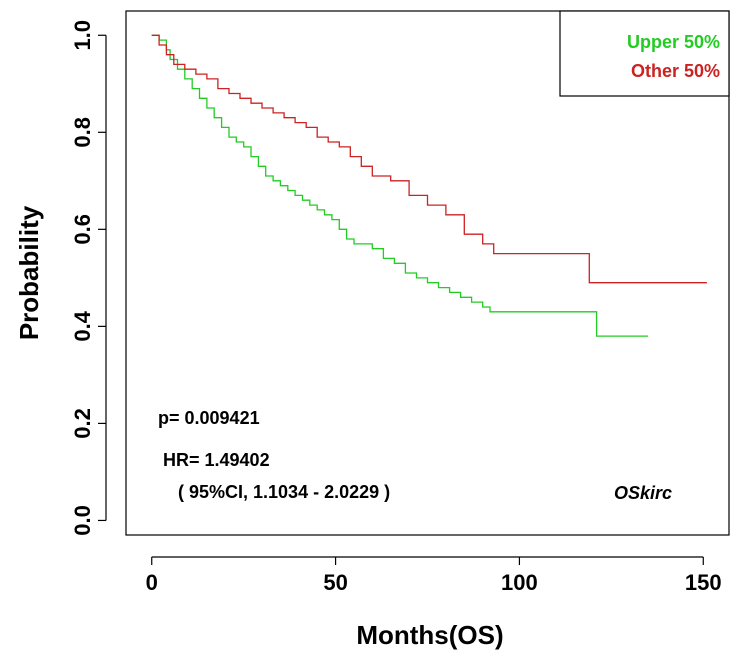  Describe the element at coordinates (82, 35) in the screenshot. I see `y-tick-label: 1.0` at that location.